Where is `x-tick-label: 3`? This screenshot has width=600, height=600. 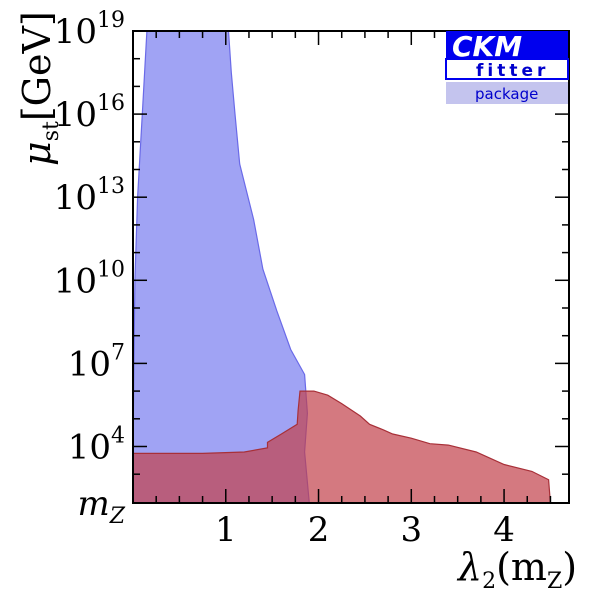 x-tick-label: 3 is located at coordinates (411, 530).